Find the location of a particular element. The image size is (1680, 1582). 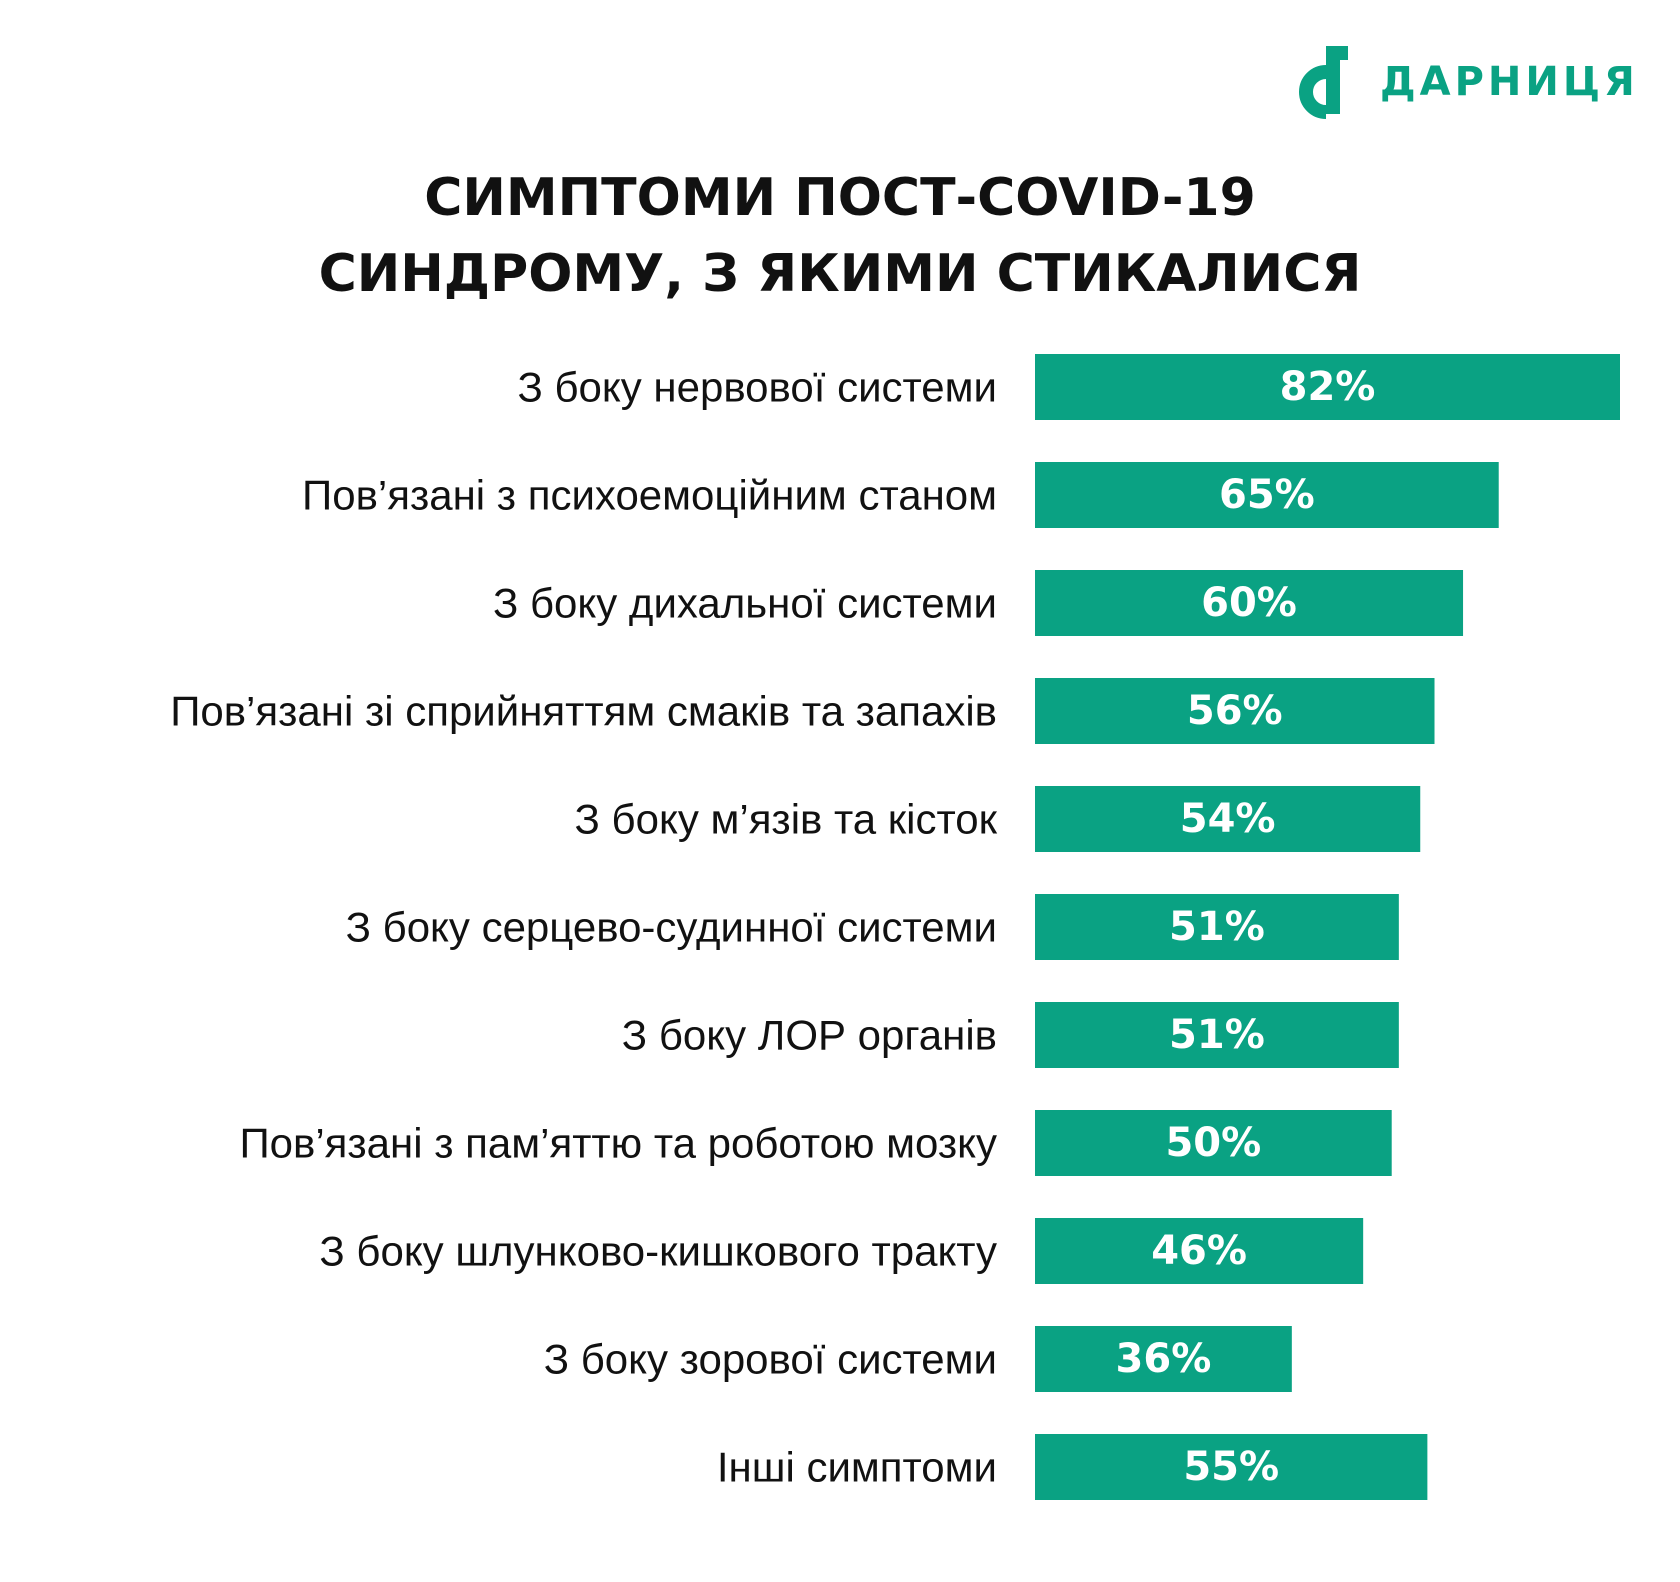

bar-value-label: 55% is located at coordinates (1231, 1467).